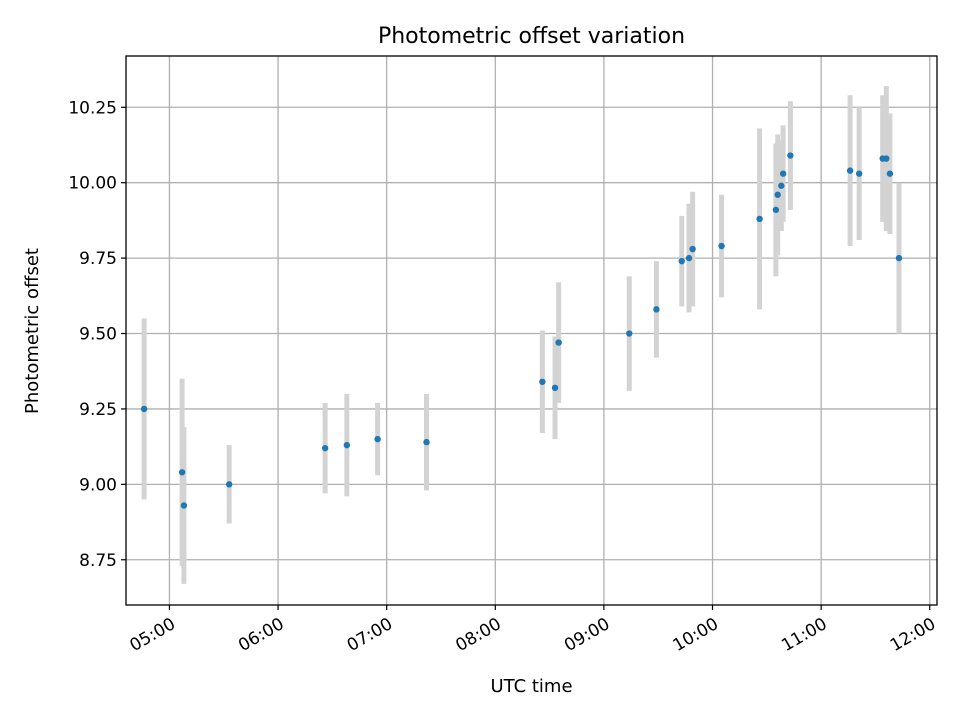 Image resolution: width=960 pixels, height=720 pixels. I want to click on x-tick-label: 11:00, so click(804, 635).